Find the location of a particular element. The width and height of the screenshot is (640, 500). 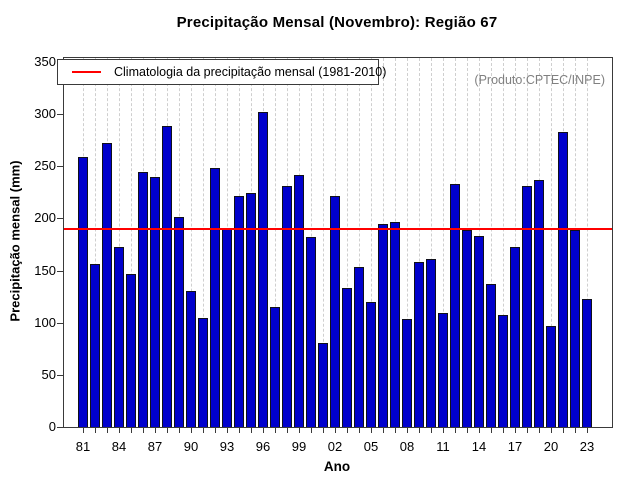

source-annotation: (Produto:CPTEC/INPE) is located at coordinates (539, 80).